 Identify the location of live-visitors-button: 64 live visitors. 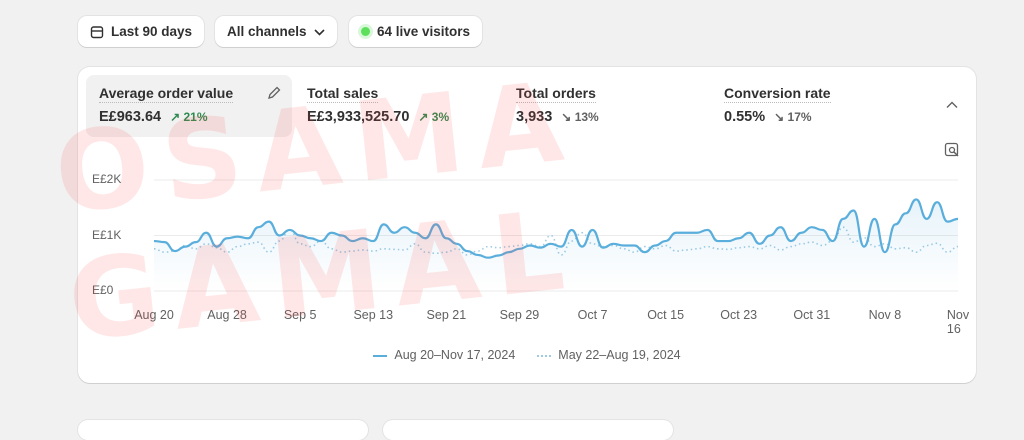
(416, 31).